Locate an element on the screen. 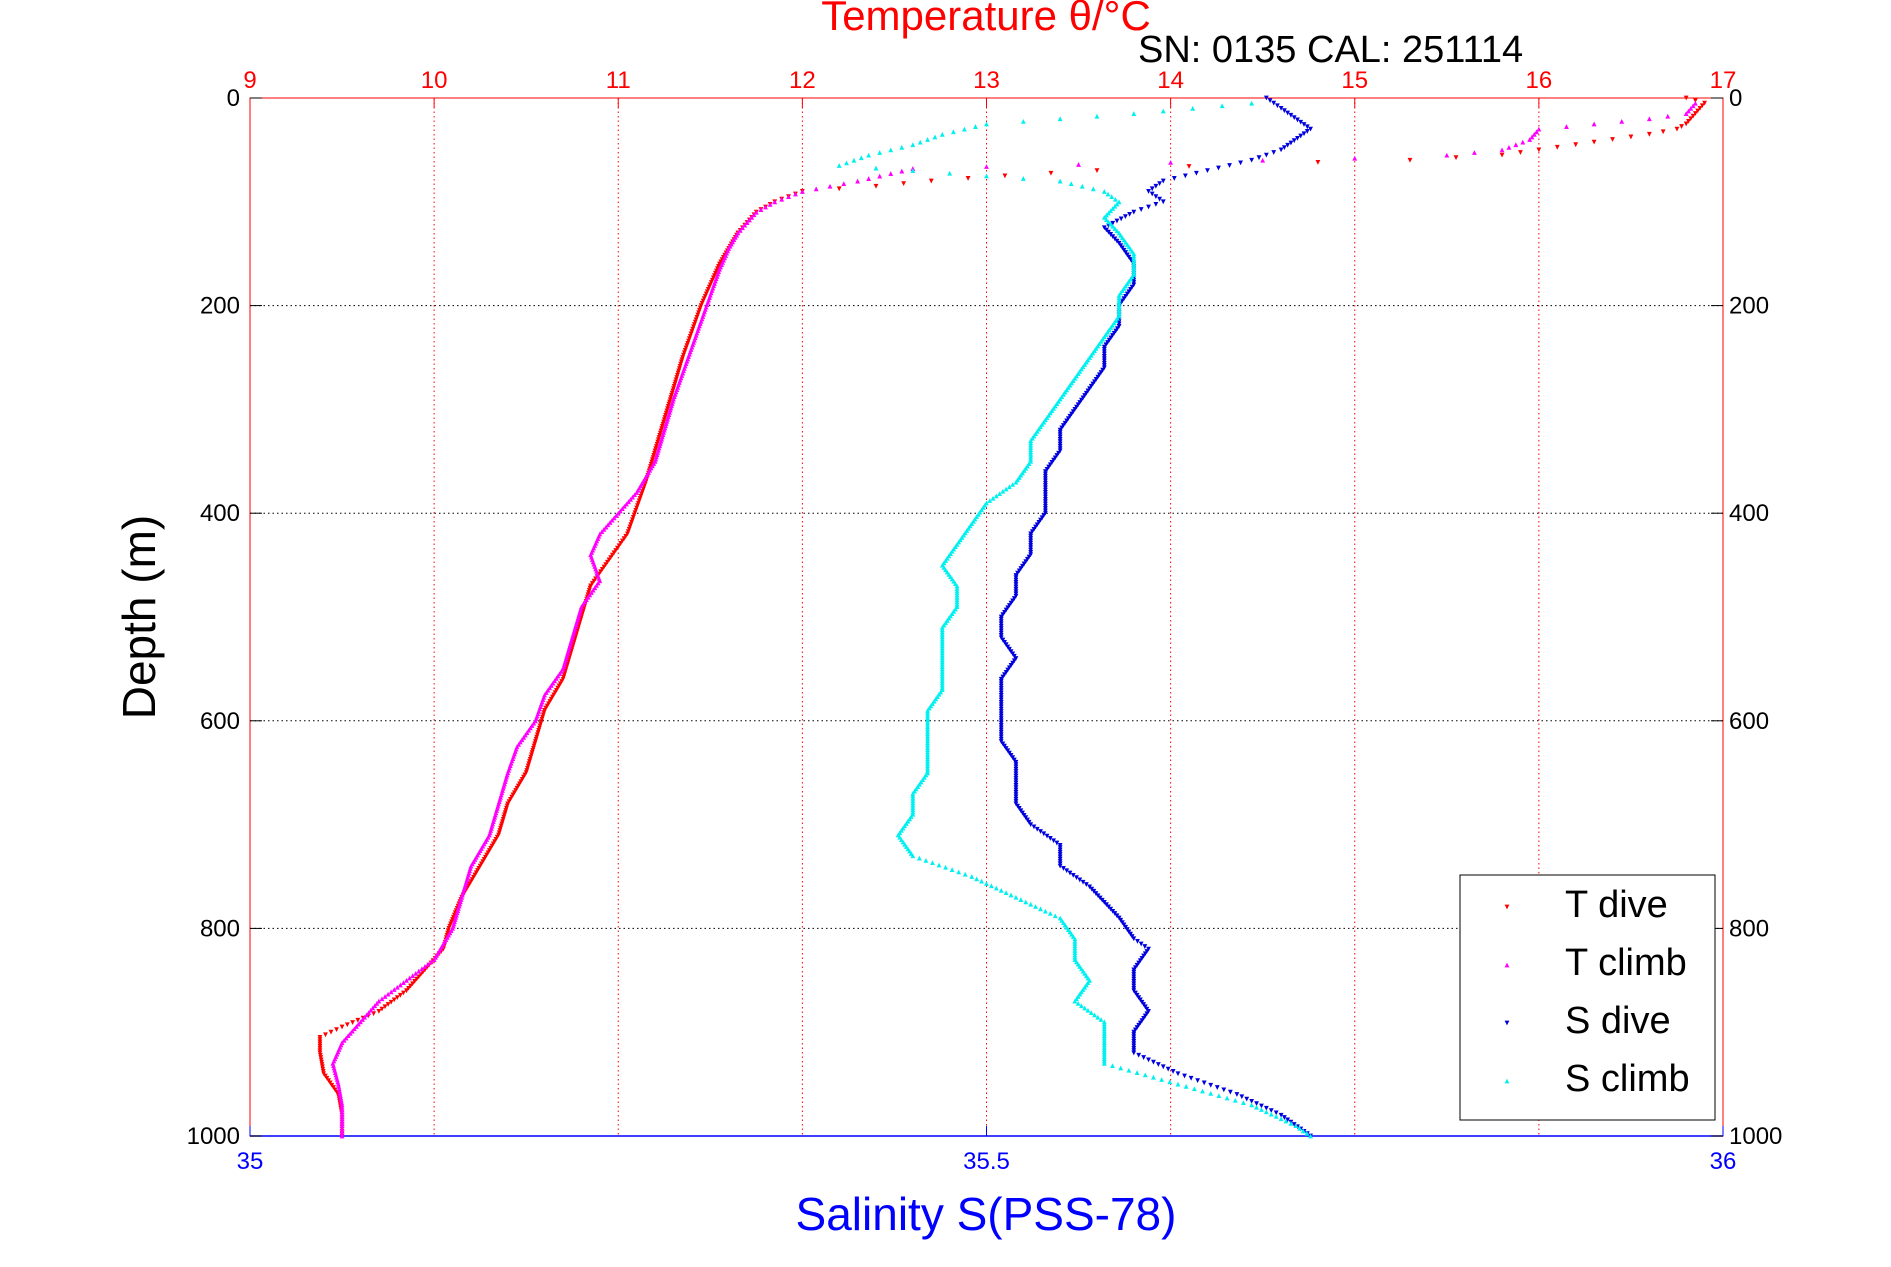 This screenshot has width=1891, height=1267. legend-box is located at coordinates (1587, 997).